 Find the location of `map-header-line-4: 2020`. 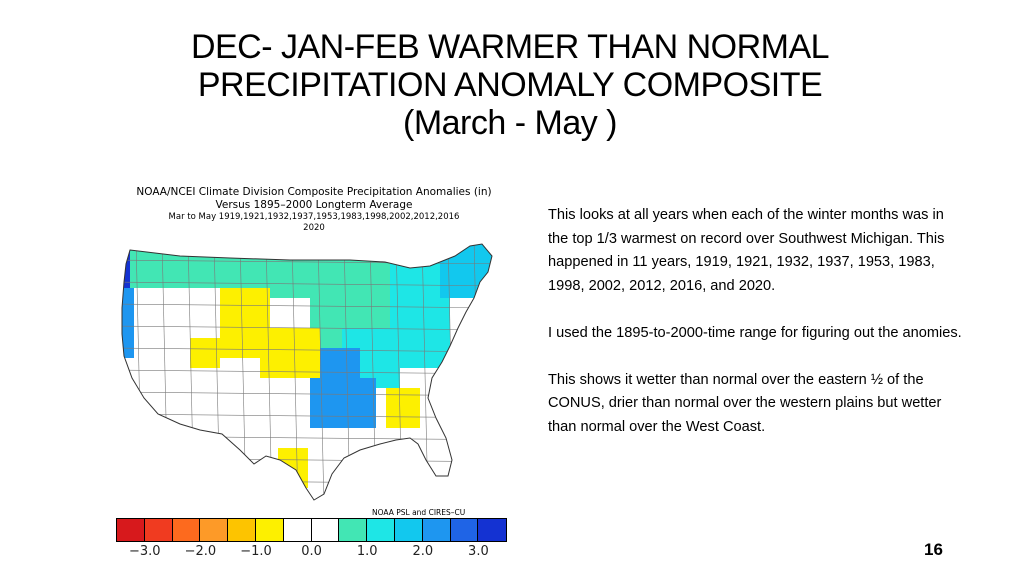

map-header-line-4: 2020 is located at coordinates (314, 228).